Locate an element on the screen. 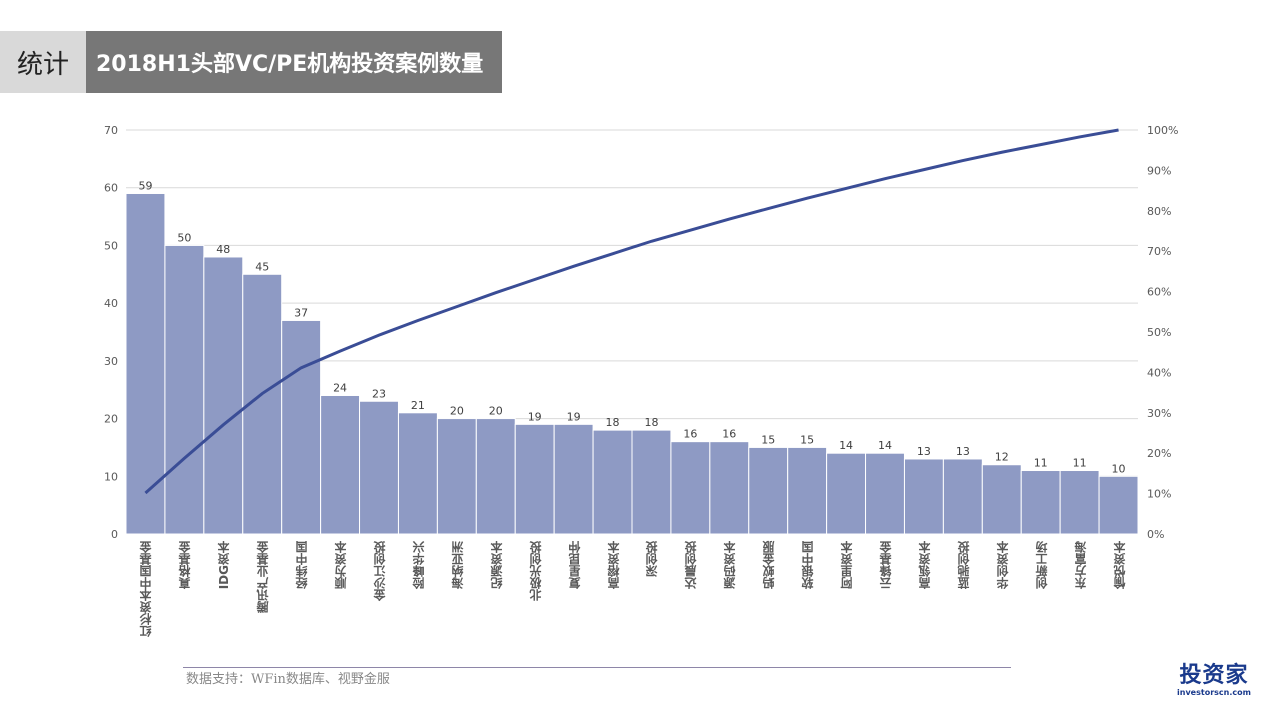  data-label: 50 is located at coordinates (184, 237).